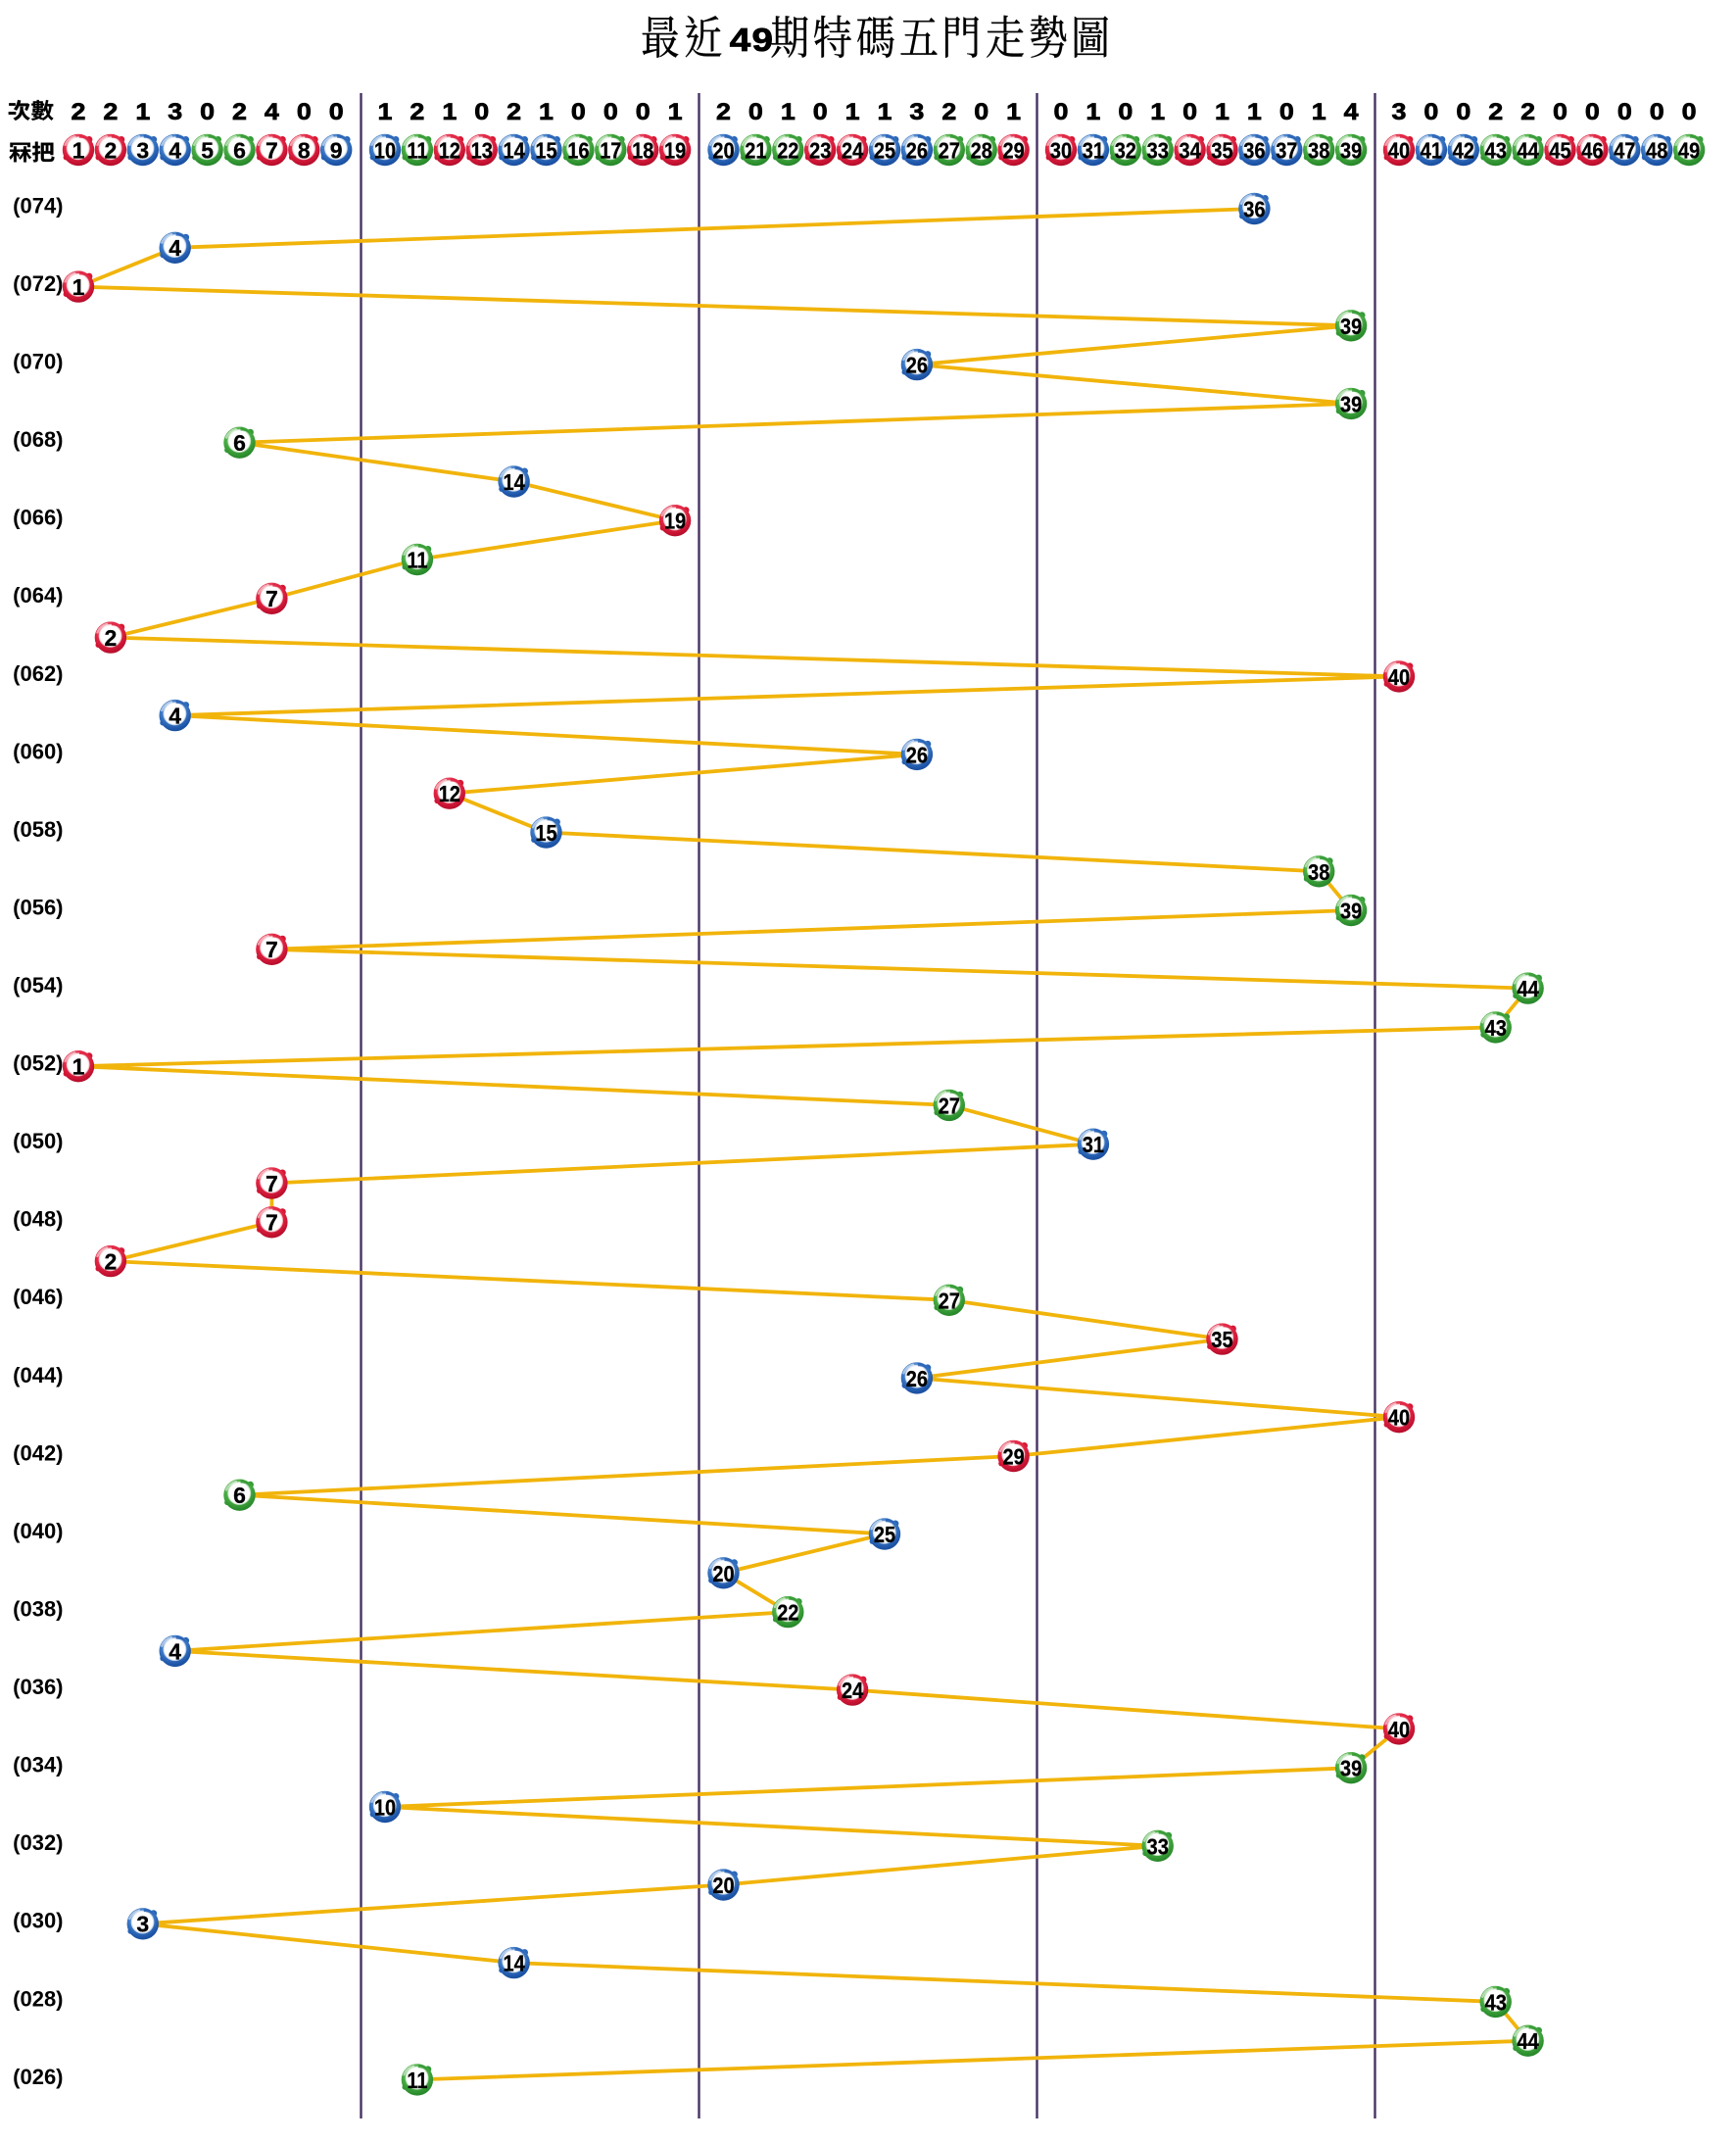 The height and width of the screenshot is (2142, 1736). What do you see at coordinates (38, 283) in the screenshot?
I see `svg-text: (072)` at bounding box center [38, 283].